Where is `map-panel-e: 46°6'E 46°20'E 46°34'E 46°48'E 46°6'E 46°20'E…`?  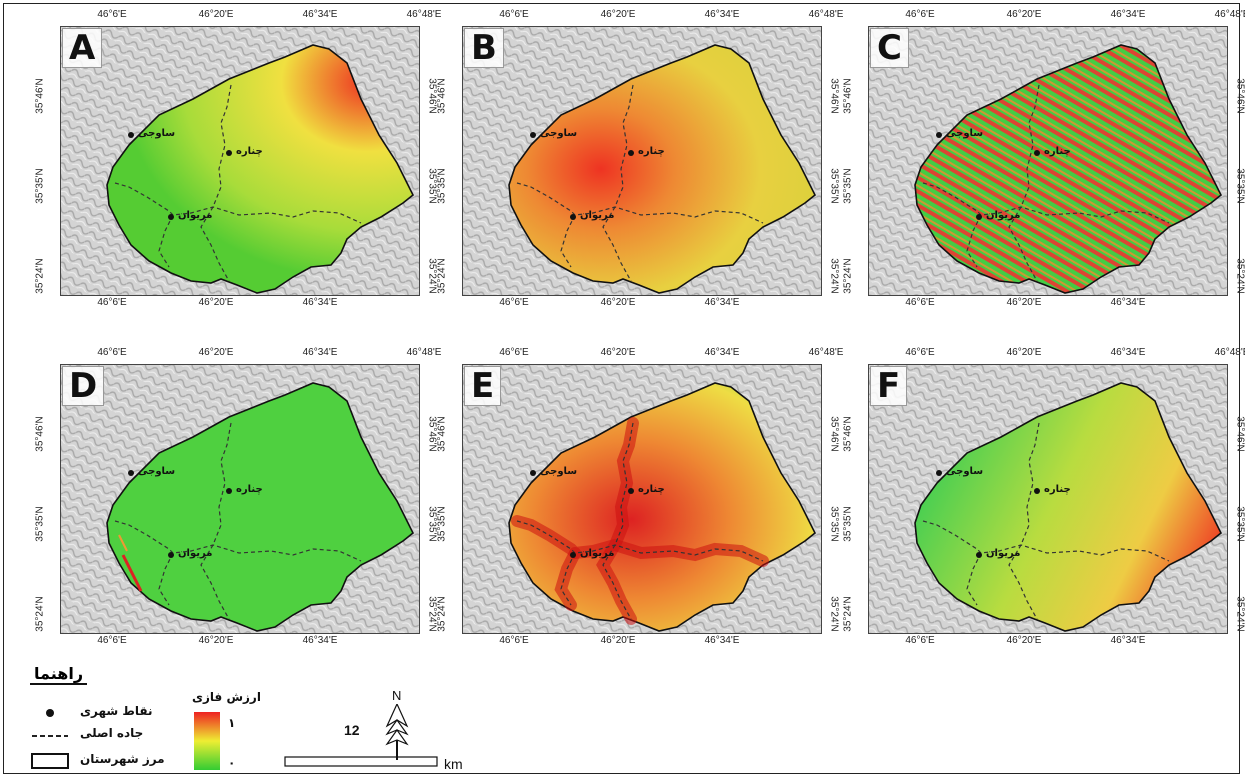
map-panel-e: 46°6'E 46°20'E 46°34'E 46°48'E 46°6'E 46°20'E… is located at coordinates (638, 495).